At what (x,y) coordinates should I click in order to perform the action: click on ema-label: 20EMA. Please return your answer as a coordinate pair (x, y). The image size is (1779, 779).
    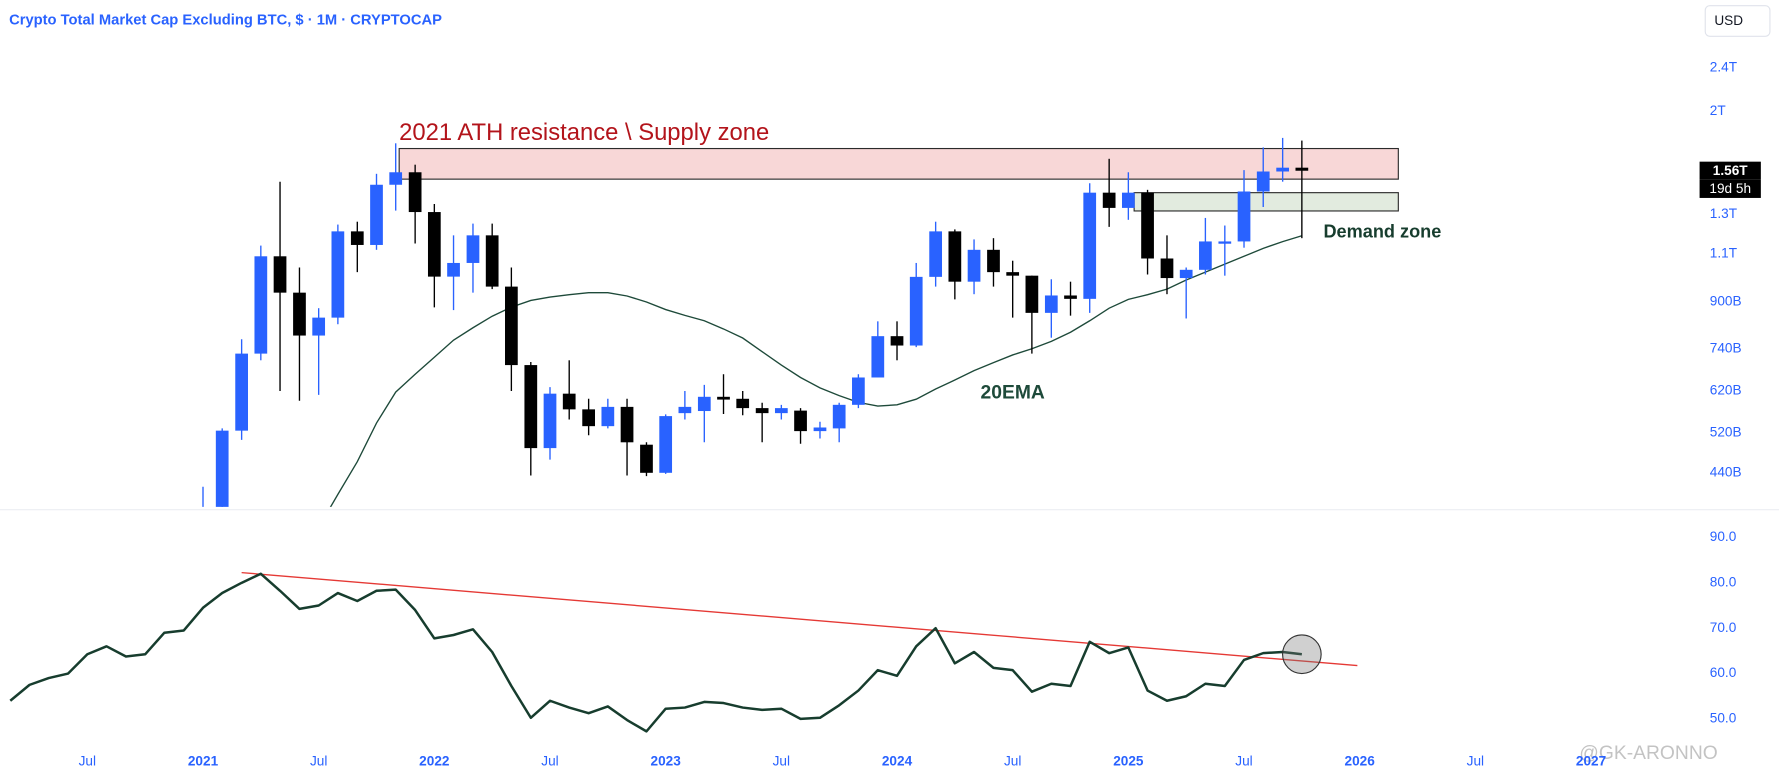
    Looking at the image, I should click on (1013, 393).